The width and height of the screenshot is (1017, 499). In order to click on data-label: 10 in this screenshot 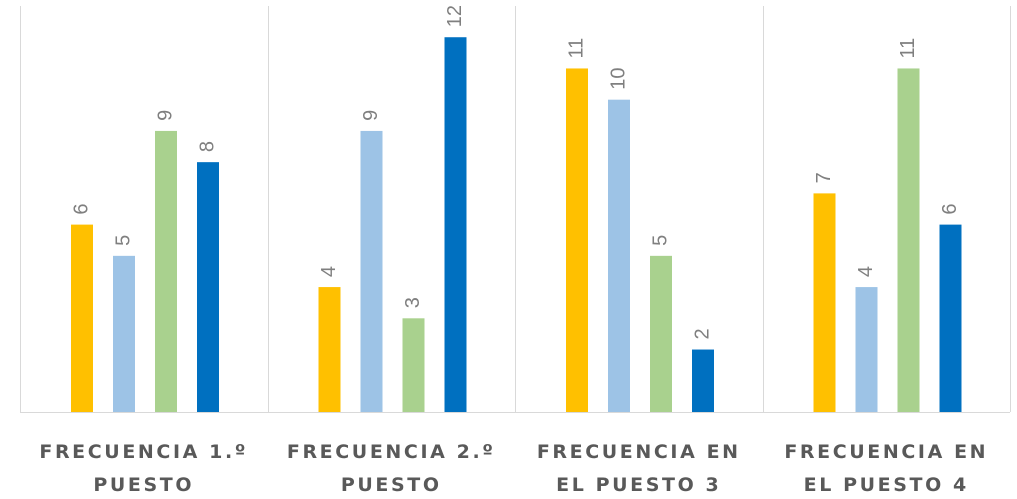, I will do `click(618, 78)`.